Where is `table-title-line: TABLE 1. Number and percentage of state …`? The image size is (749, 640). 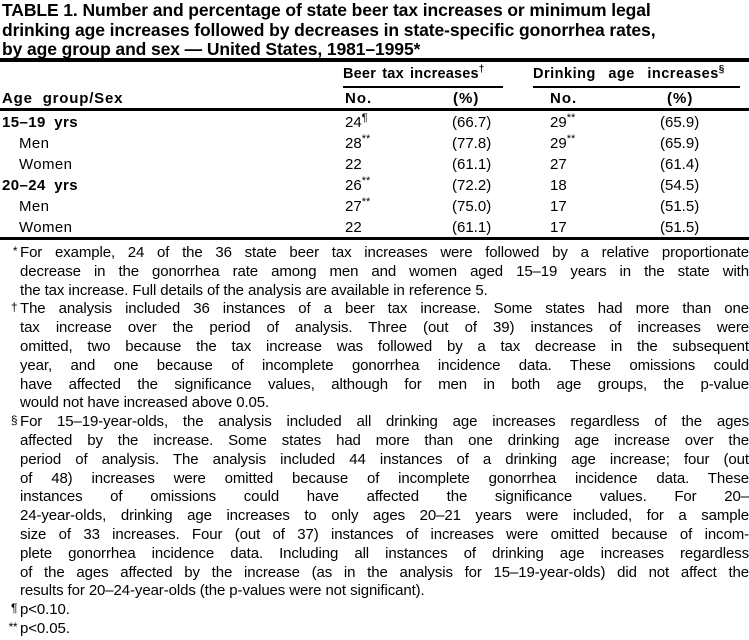 table-title-line: TABLE 1. Number and percentage of state … is located at coordinates (326, 10).